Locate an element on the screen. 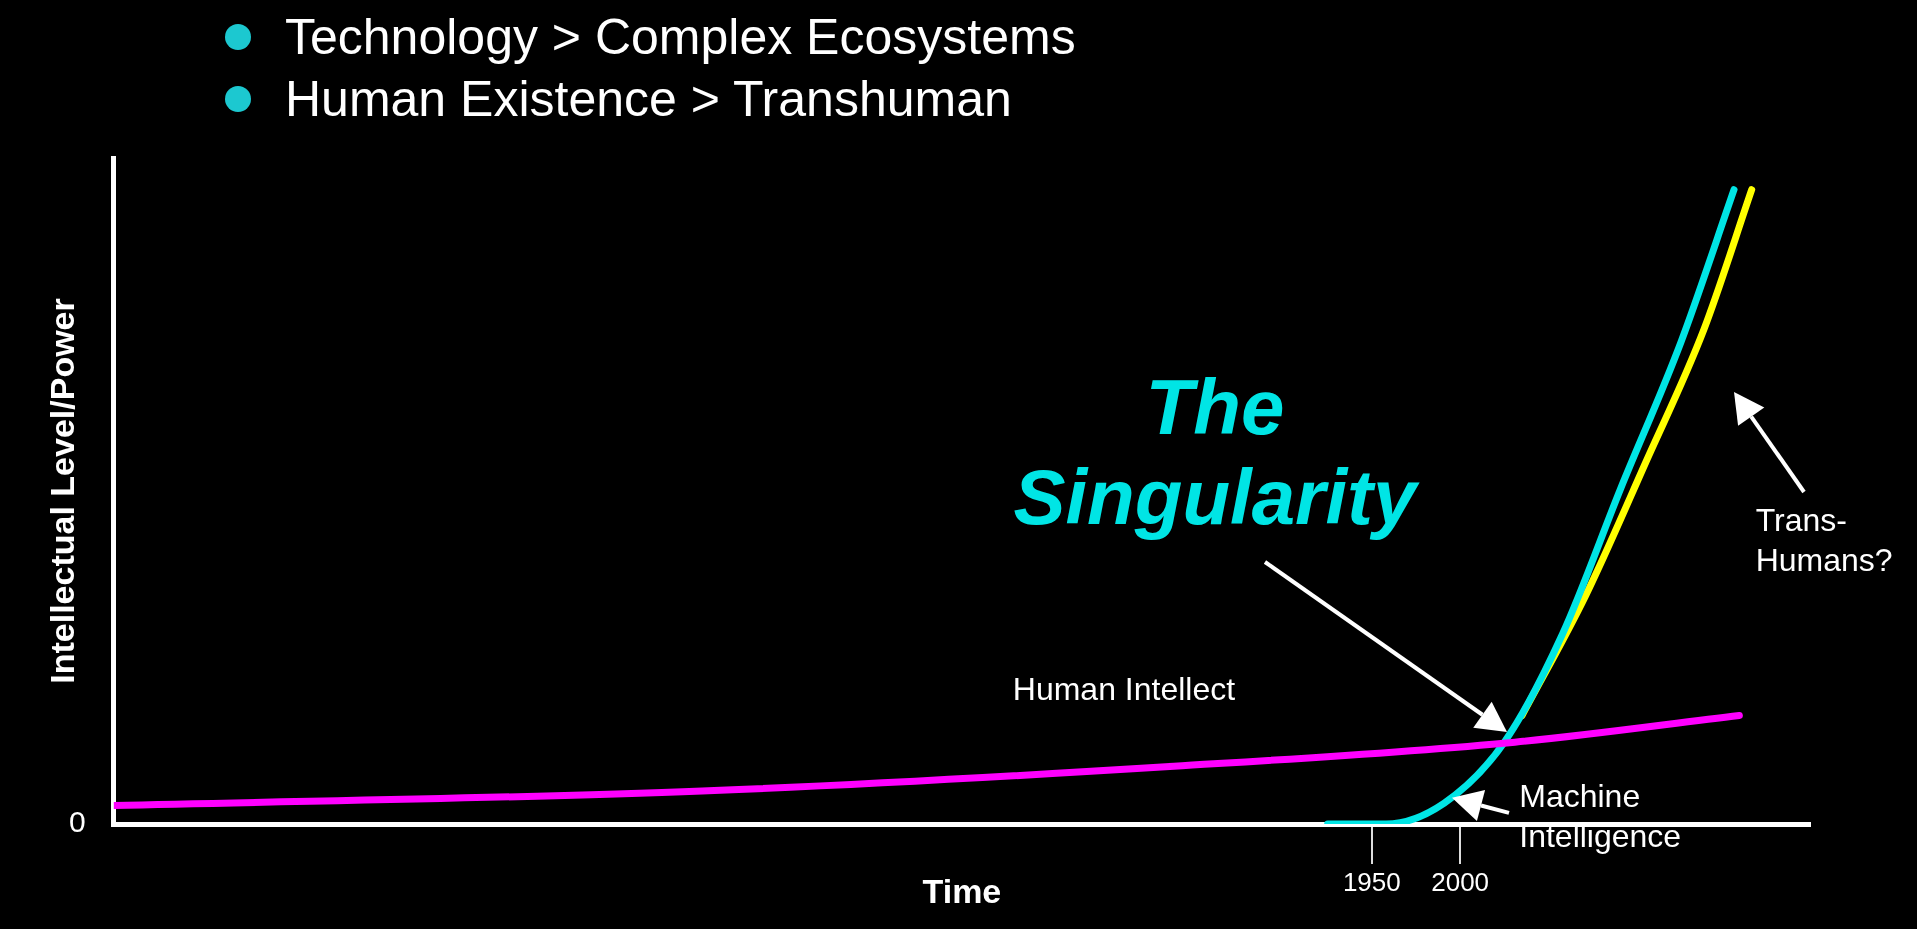 The height and width of the screenshot is (929, 1917). annotation: The Singularity is located at coordinates (1217, 451).